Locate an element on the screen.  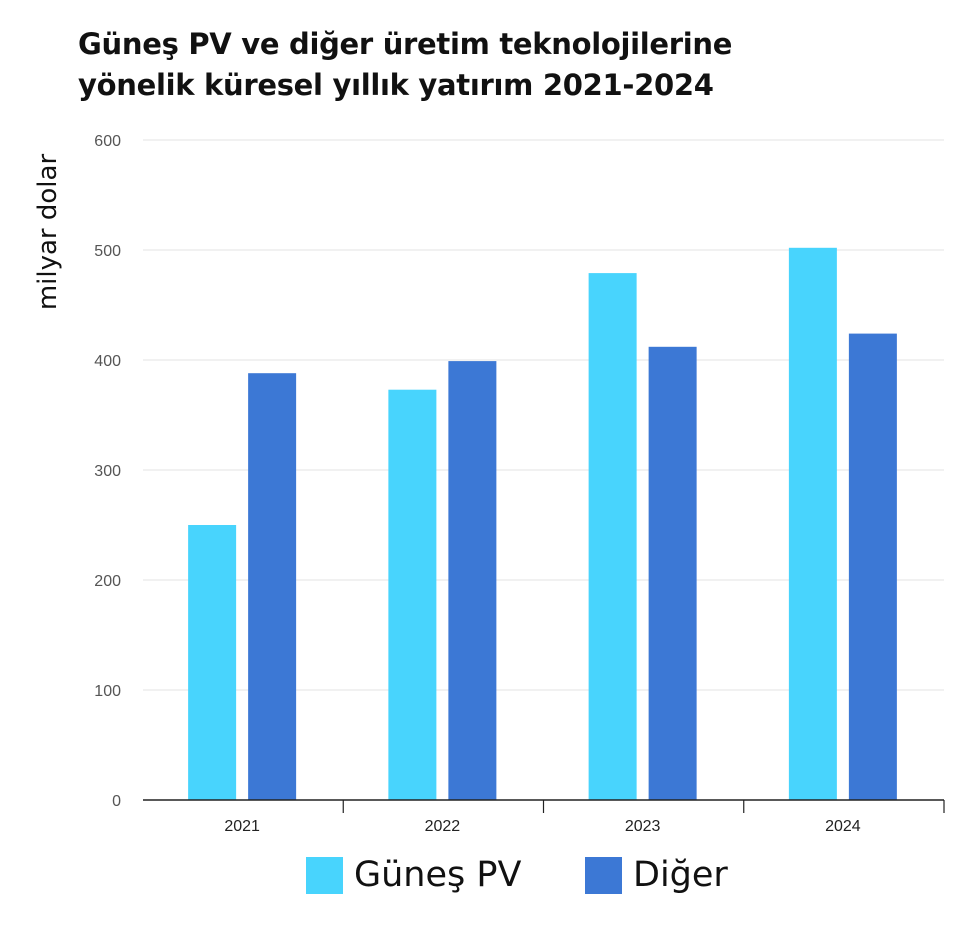
bar-diger-2024 is located at coordinates (872, 566).